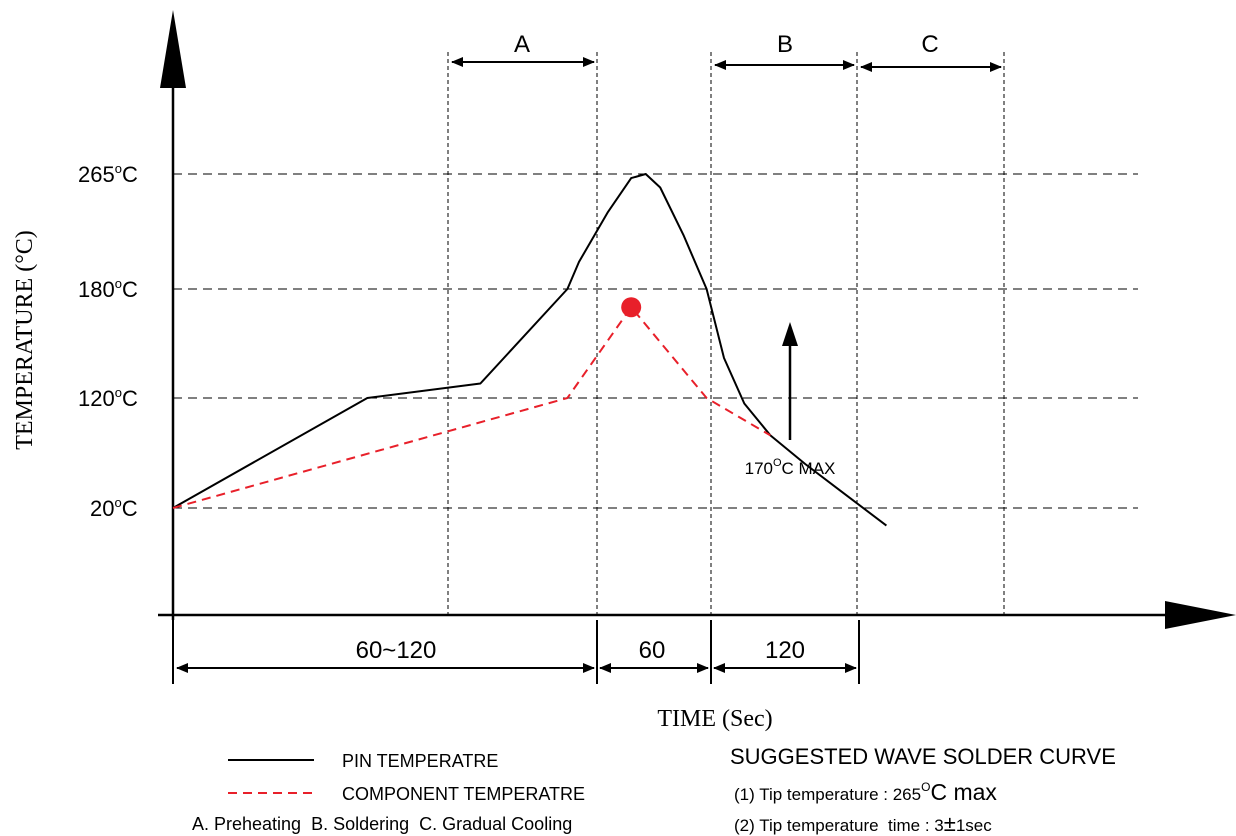 Image resolution: width=1236 pixels, height=836 pixels. What do you see at coordinates (173, 49) in the screenshot?
I see `y-axis-arrow-icon` at bounding box center [173, 49].